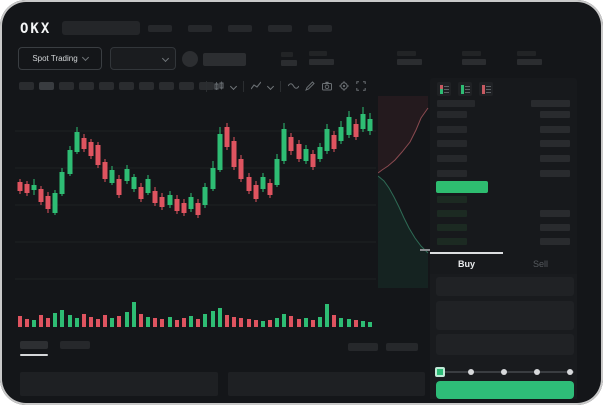  Describe the element at coordinates (465, 89) in the screenshot. I see `orderbook-view-bids-icon` at that location.